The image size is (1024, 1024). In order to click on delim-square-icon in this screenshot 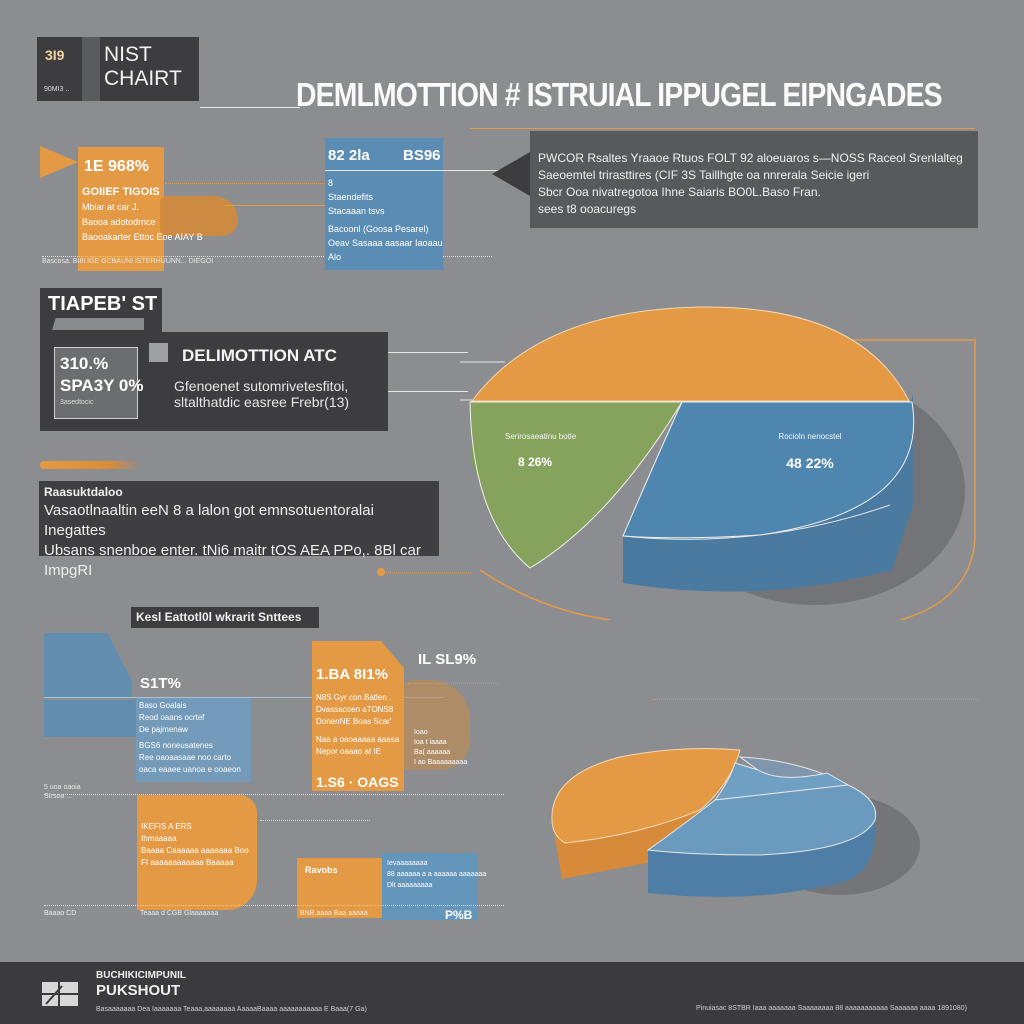, I will do `click(158, 352)`.